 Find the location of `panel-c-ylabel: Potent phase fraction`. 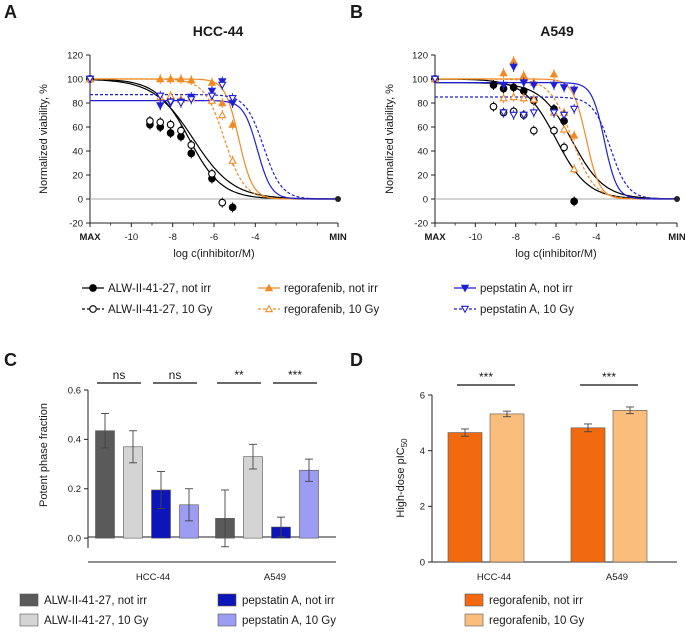

panel-c-ylabel: Potent phase fraction is located at coordinates (44, 455).